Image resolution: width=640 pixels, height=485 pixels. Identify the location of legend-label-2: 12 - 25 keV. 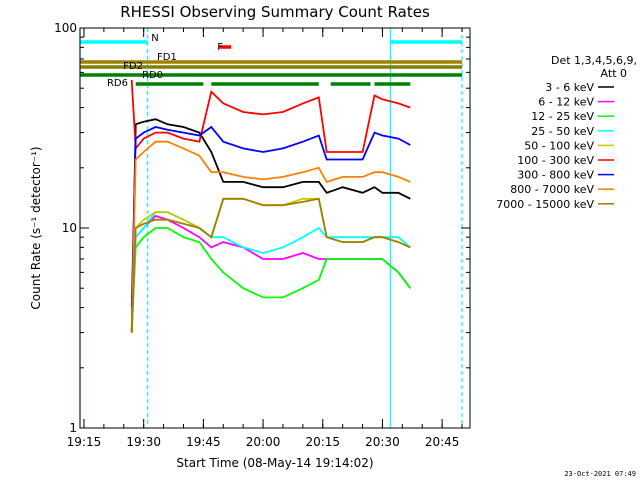
(562, 116).